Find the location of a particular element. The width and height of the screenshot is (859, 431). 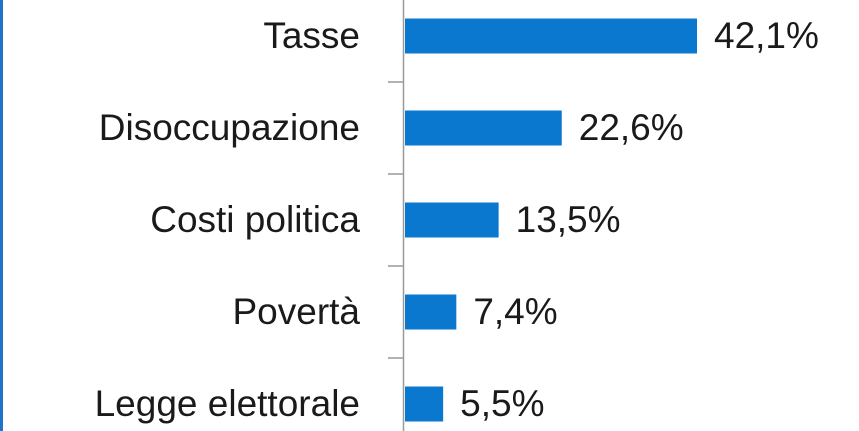

category-label: Costi politica is located at coordinates (255, 219).